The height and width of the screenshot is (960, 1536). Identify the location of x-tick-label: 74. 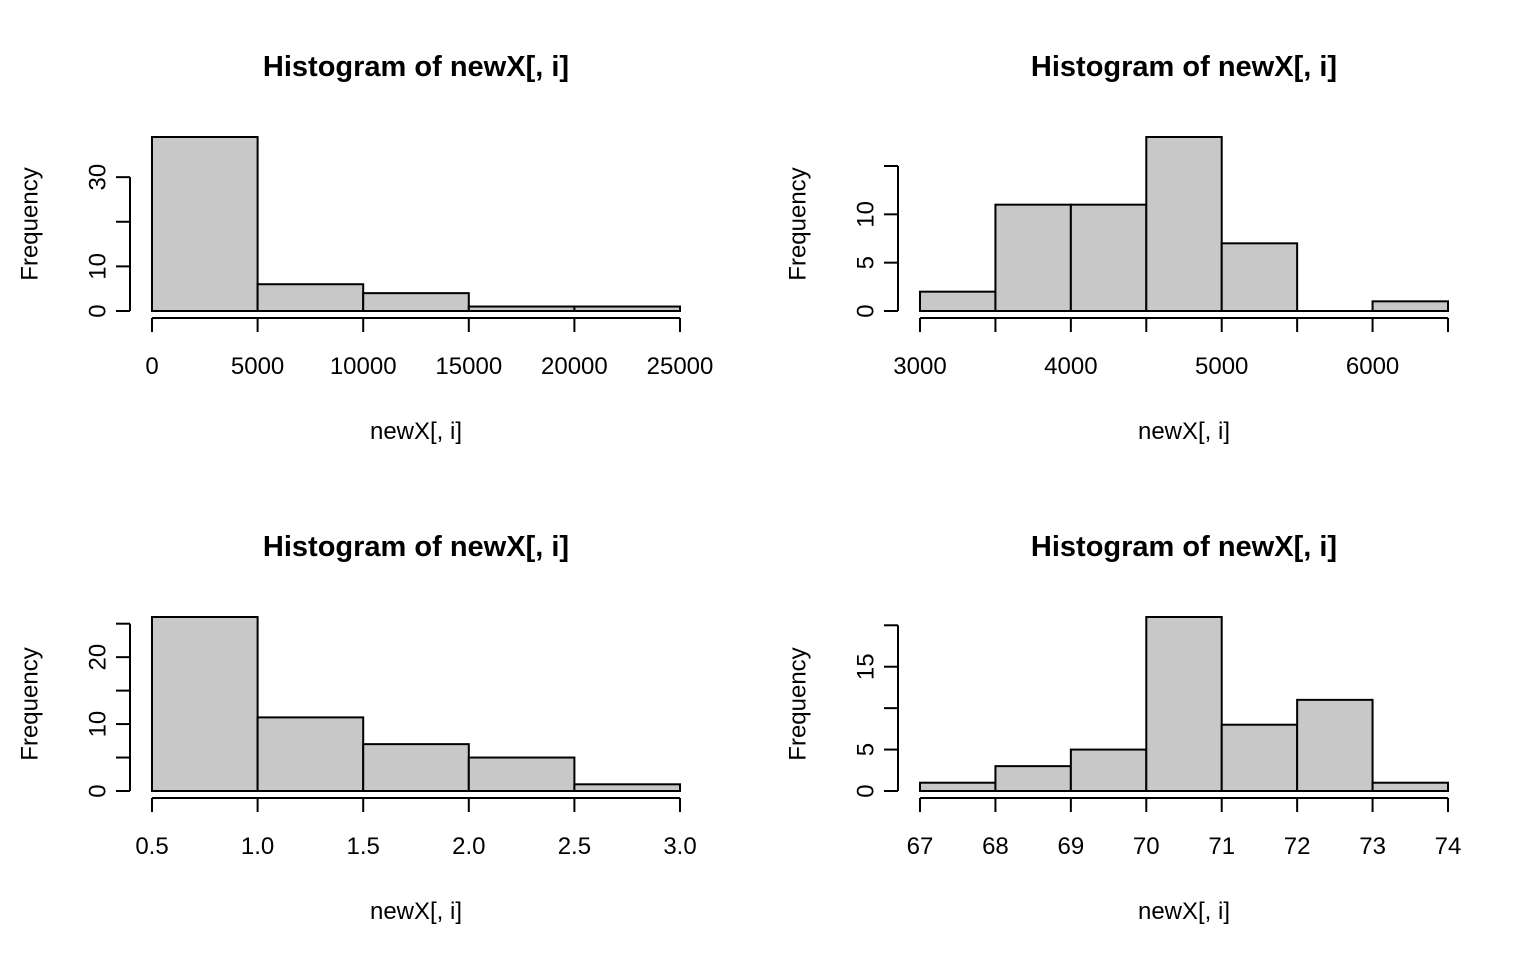
(1448, 846).